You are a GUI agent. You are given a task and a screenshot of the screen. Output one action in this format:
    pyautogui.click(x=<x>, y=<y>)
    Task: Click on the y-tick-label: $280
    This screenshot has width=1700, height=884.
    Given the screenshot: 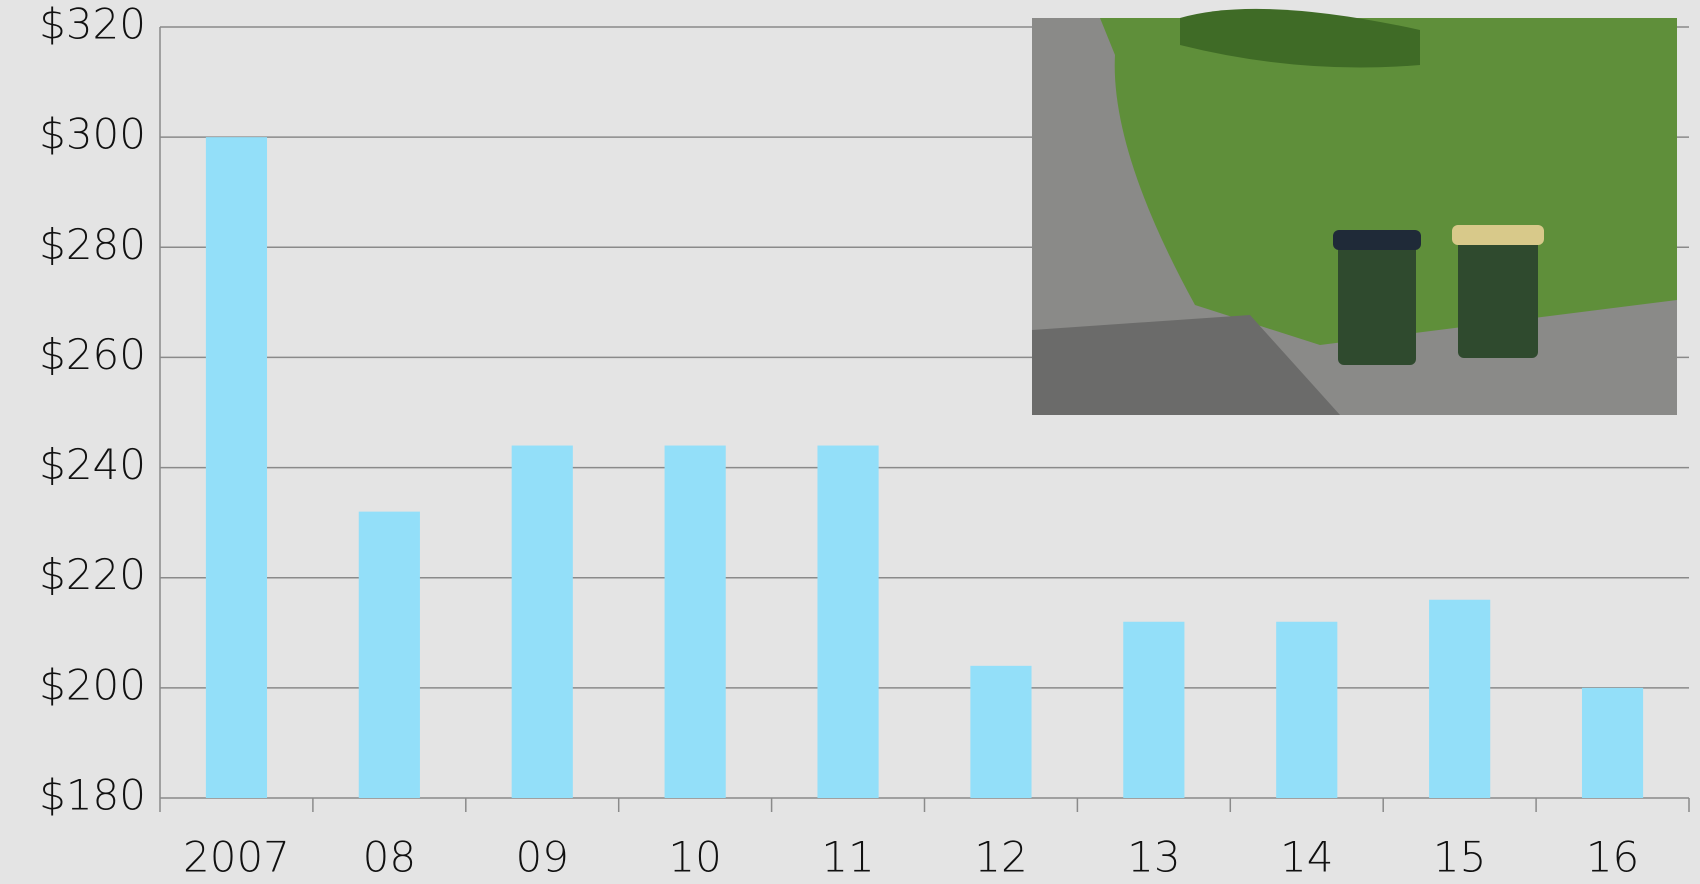 What is the action you would take?
    pyautogui.click(x=92, y=244)
    